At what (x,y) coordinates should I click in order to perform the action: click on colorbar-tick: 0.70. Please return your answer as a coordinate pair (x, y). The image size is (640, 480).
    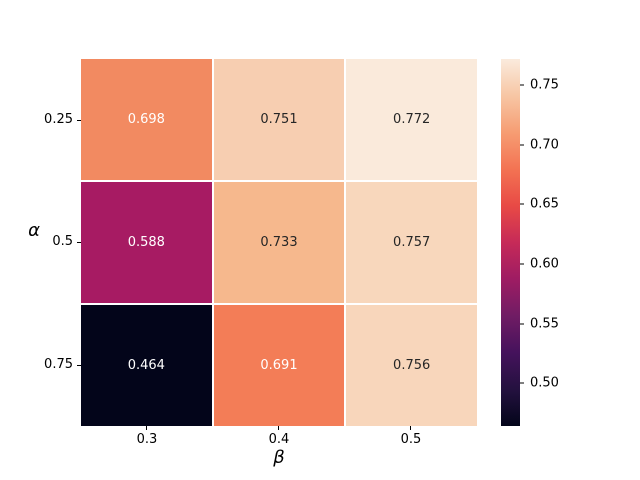
    Looking at the image, I should click on (539, 144).